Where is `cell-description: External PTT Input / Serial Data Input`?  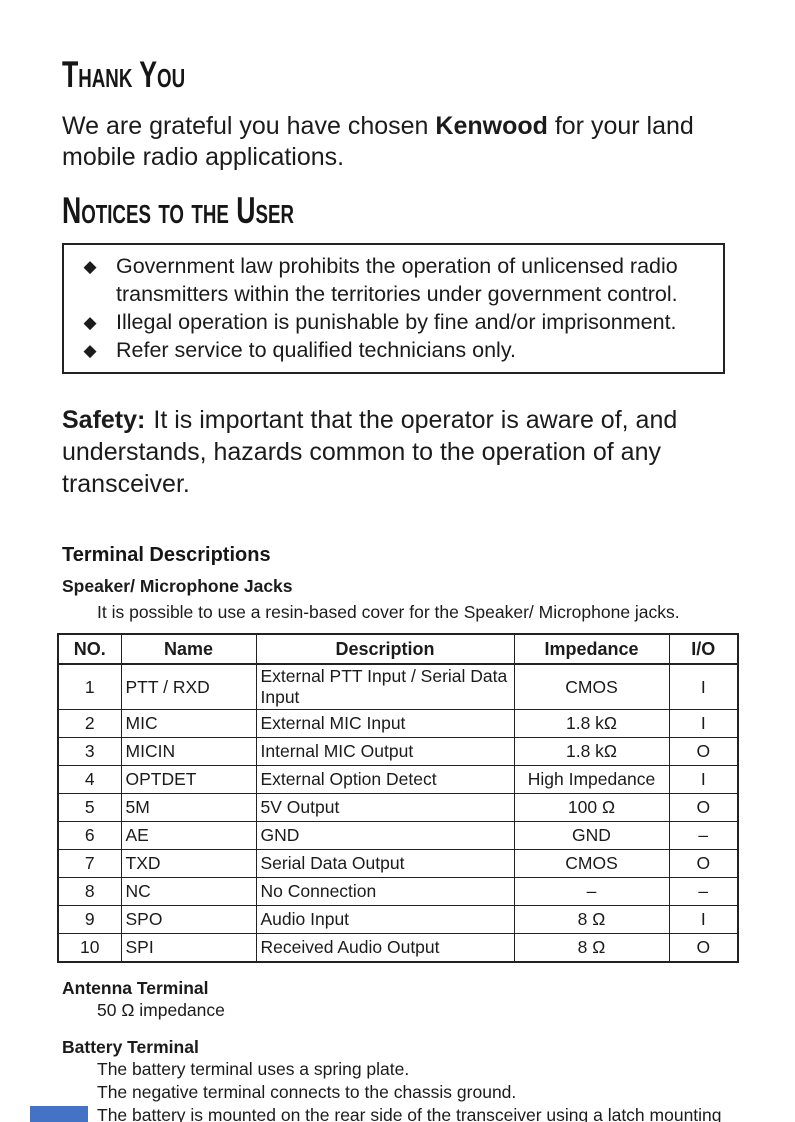
cell-description: External PTT Input / Serial Data Input is located at coordinates (385, 687).